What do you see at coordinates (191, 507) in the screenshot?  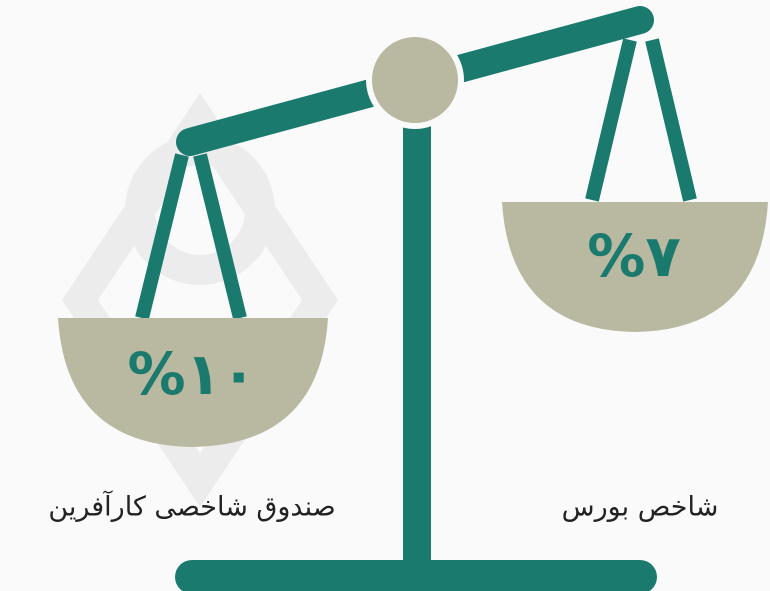 I see `left-label: صندوق شاخصی کارآفرین` at bounding box center [191, 507].